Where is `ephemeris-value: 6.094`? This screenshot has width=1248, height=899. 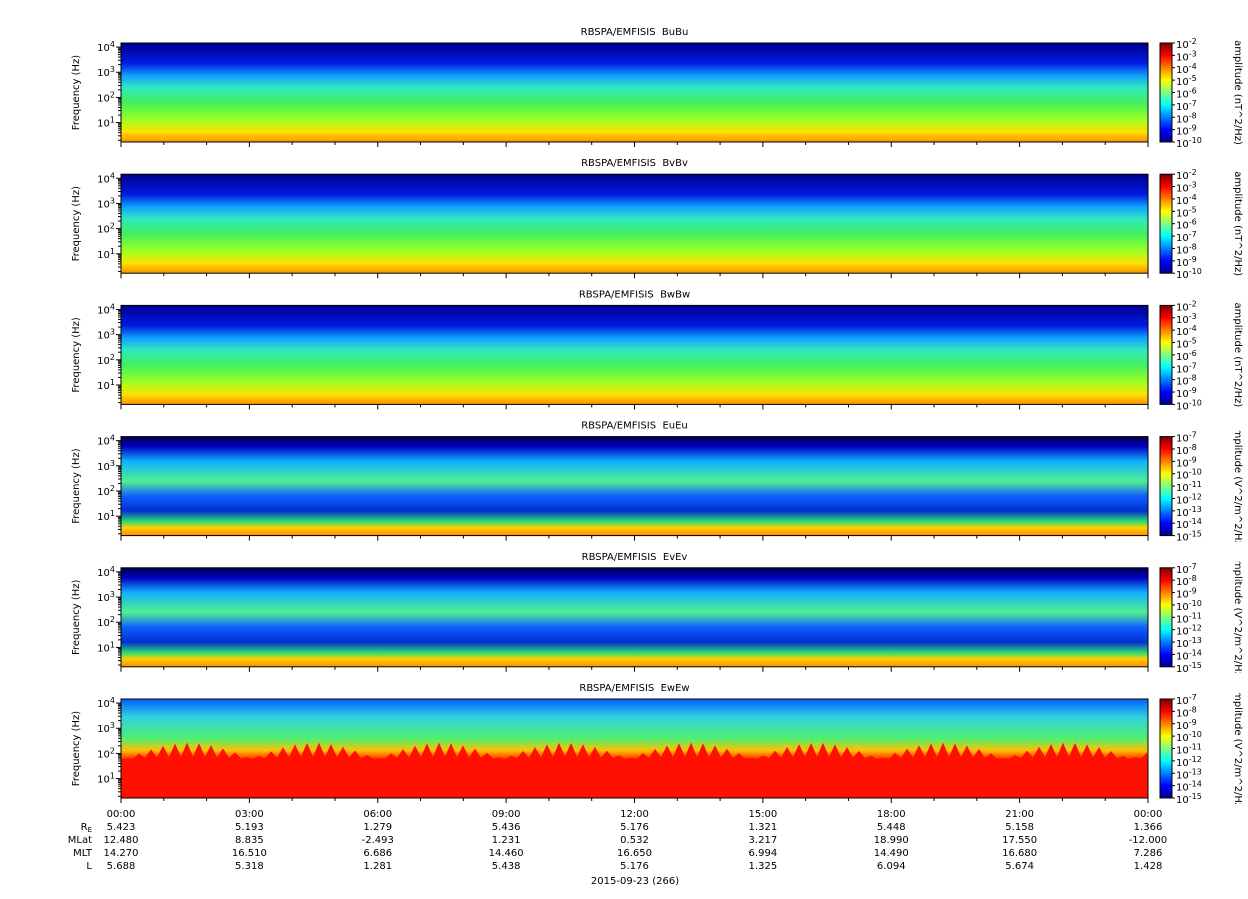
ephemeris-value: 6.094 is located at coordinates (891, 866).